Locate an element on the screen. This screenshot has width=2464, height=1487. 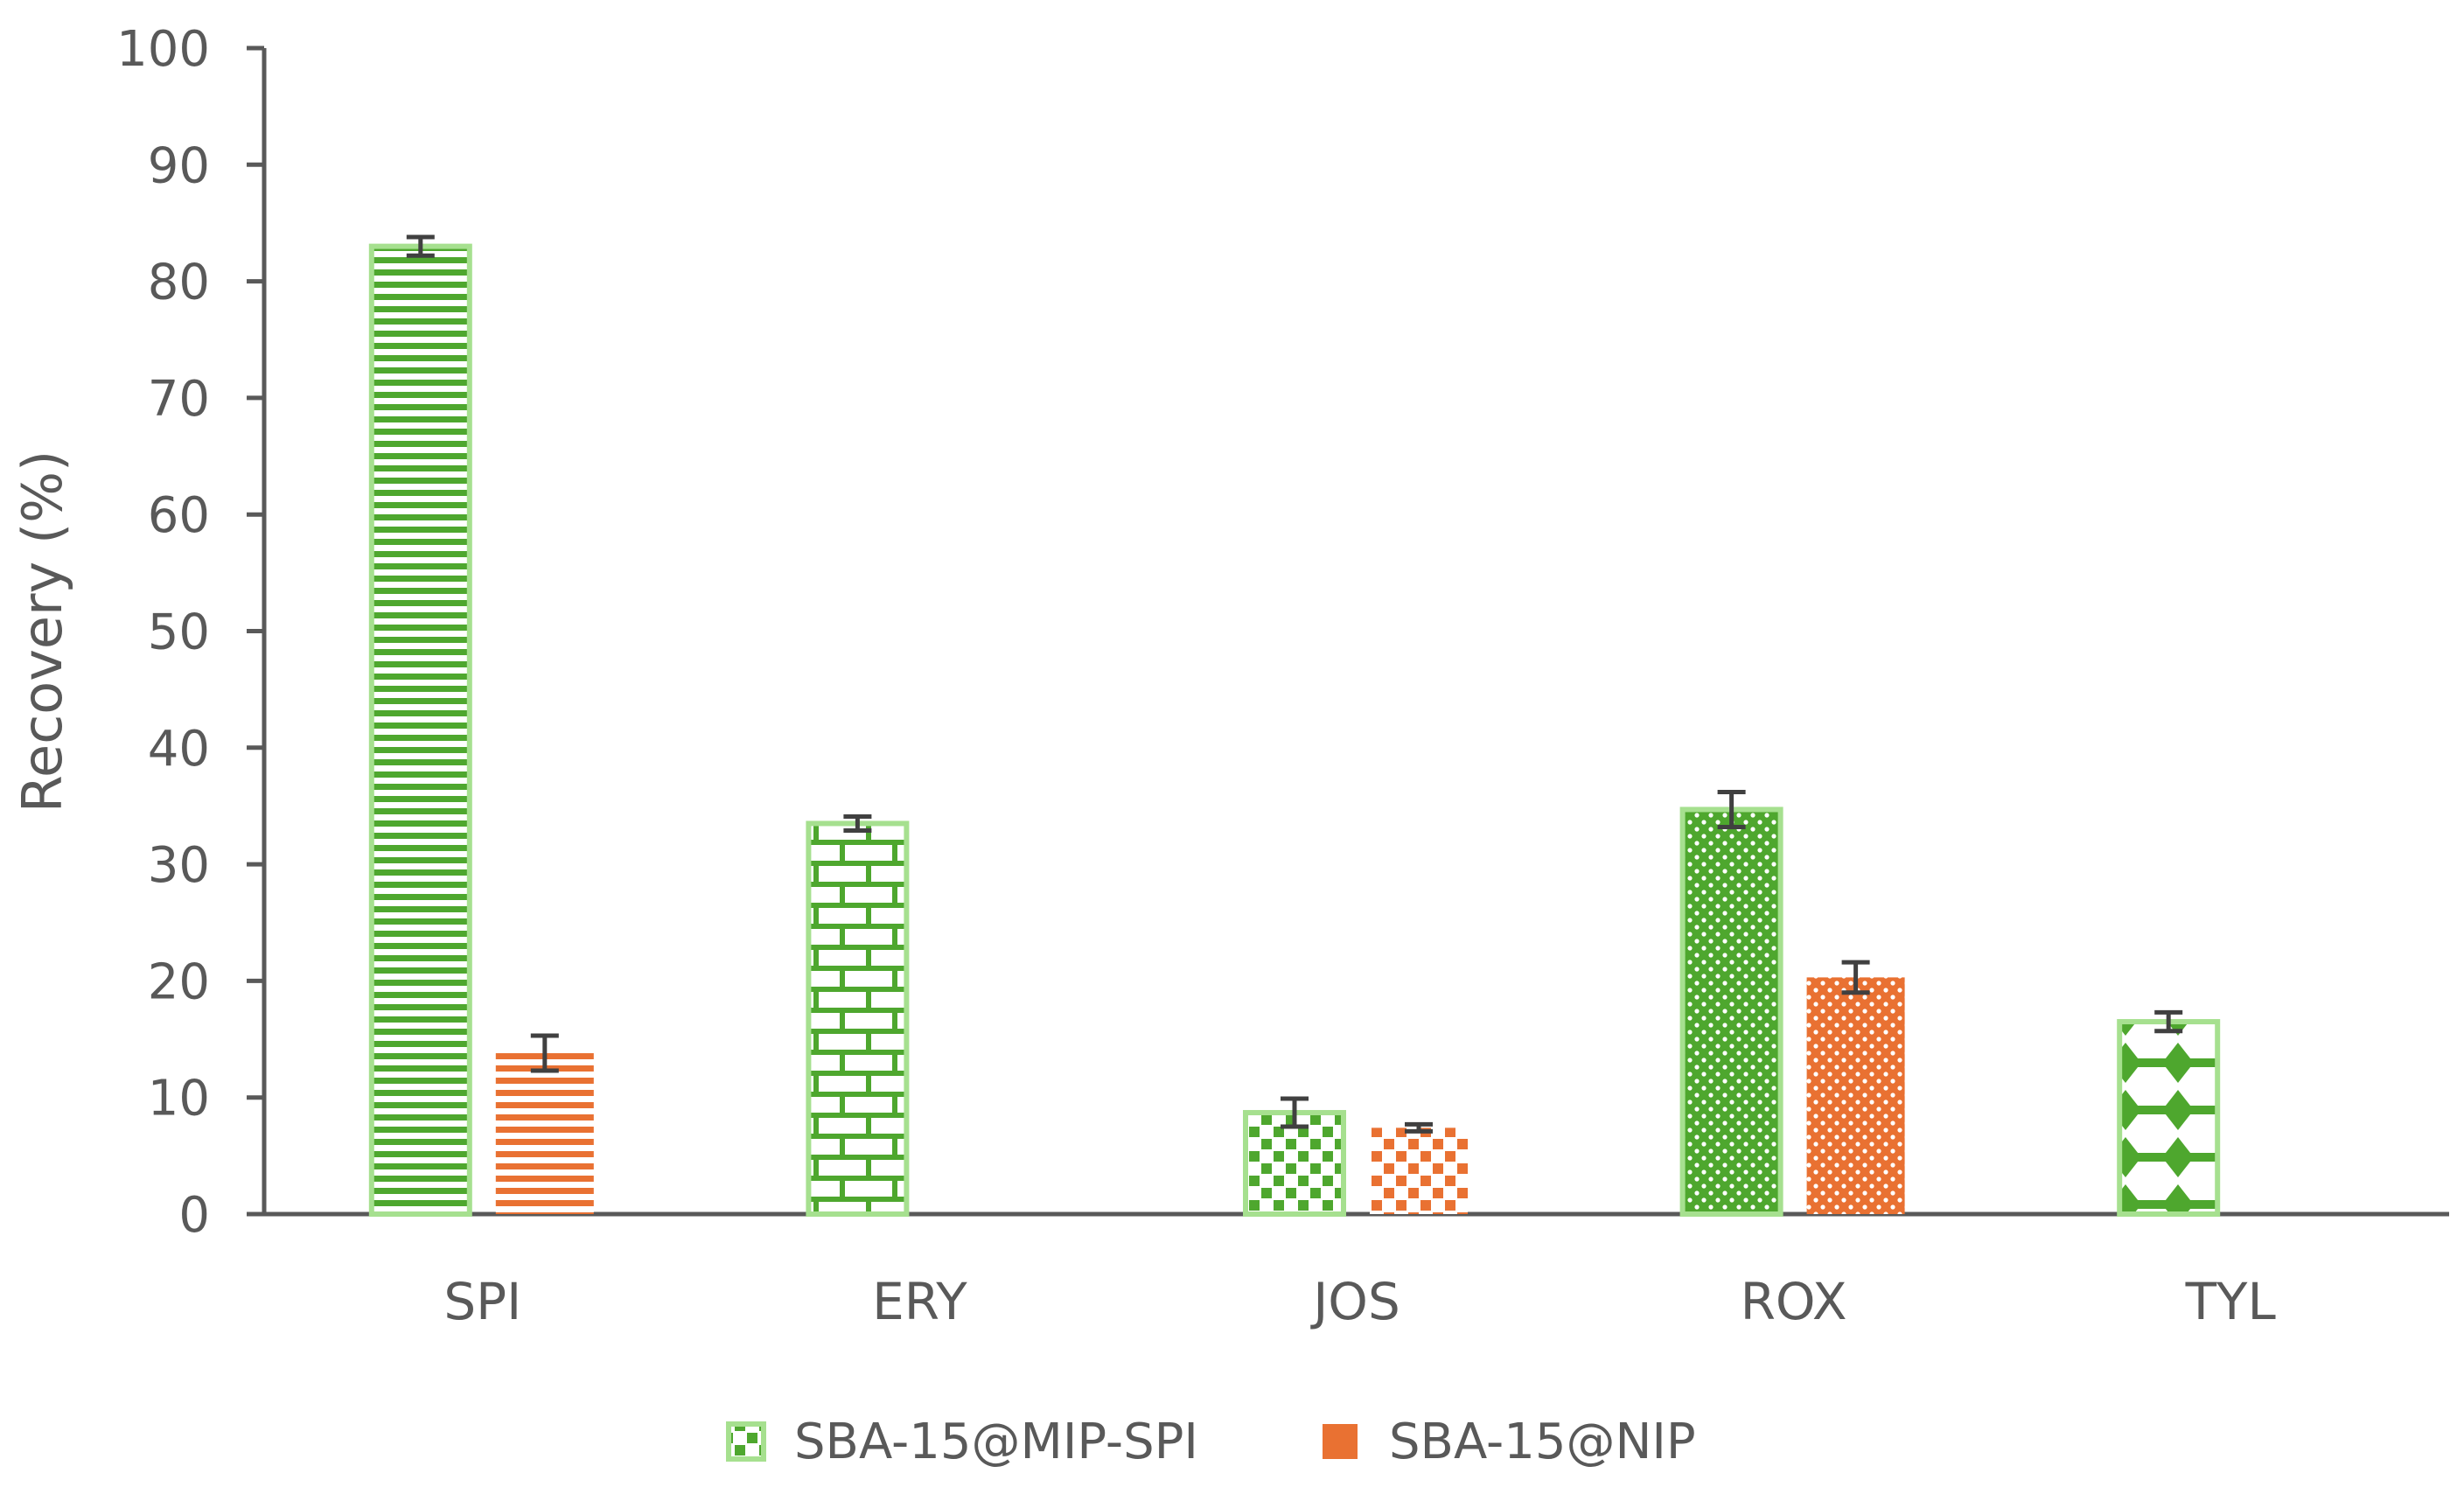
legend: SBA-15@MIP-SPI SBA-15@NIP is located at coordinates (1211, 1442).